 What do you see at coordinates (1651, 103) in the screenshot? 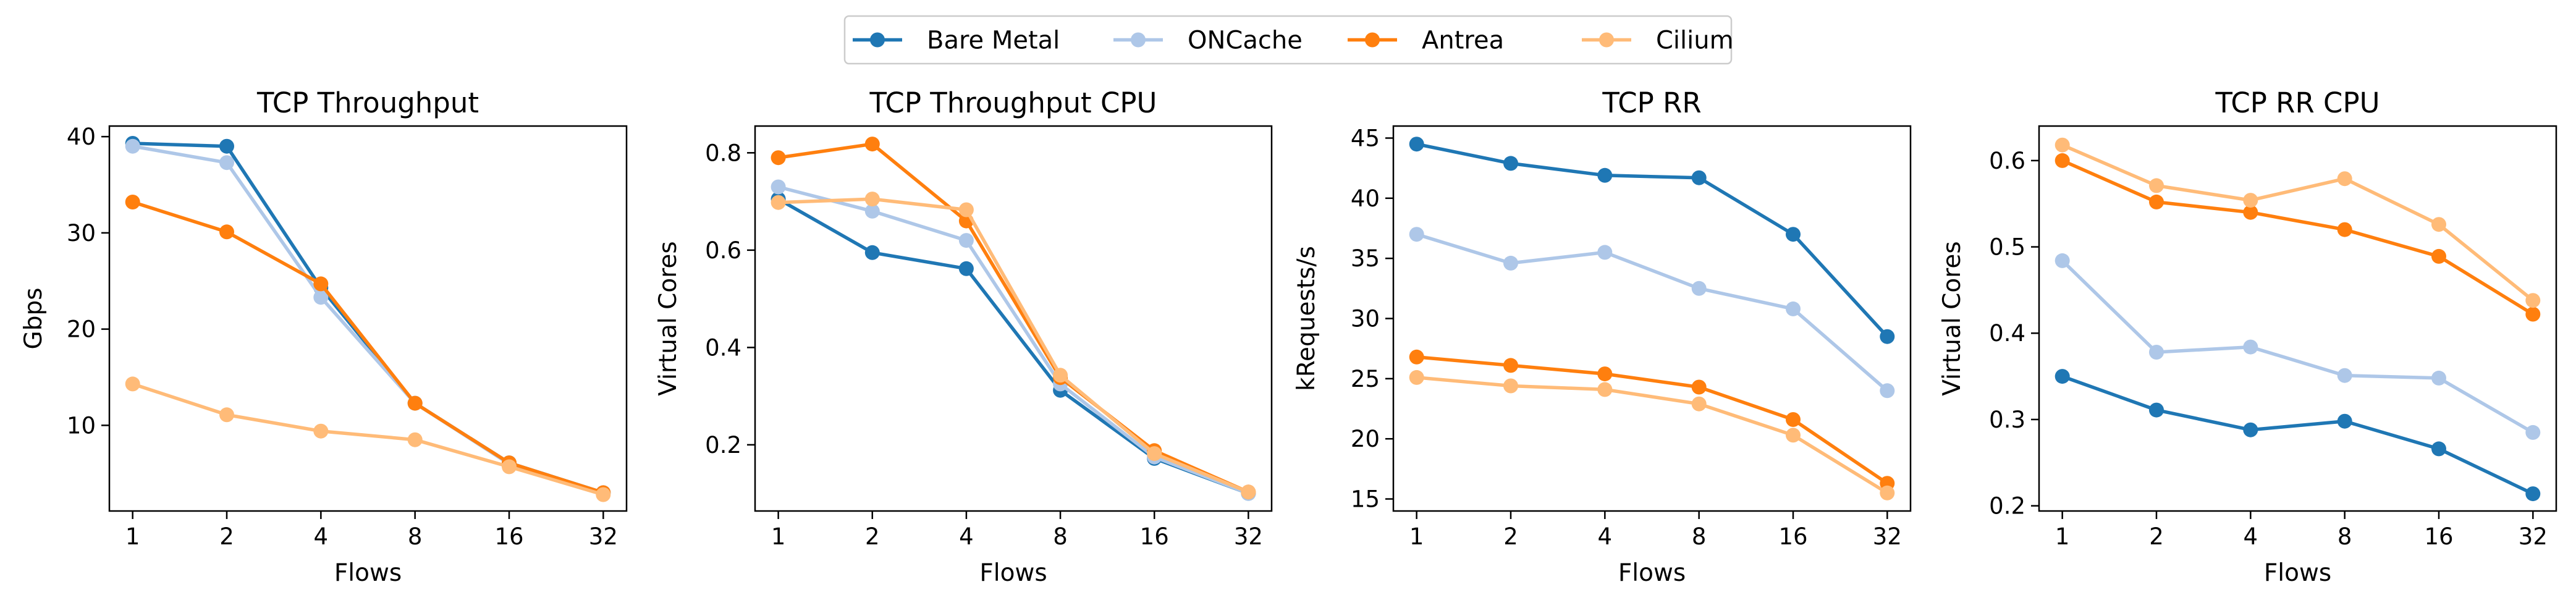
I see `panel-title: TCP RR` at bounding box center [1651, 103].